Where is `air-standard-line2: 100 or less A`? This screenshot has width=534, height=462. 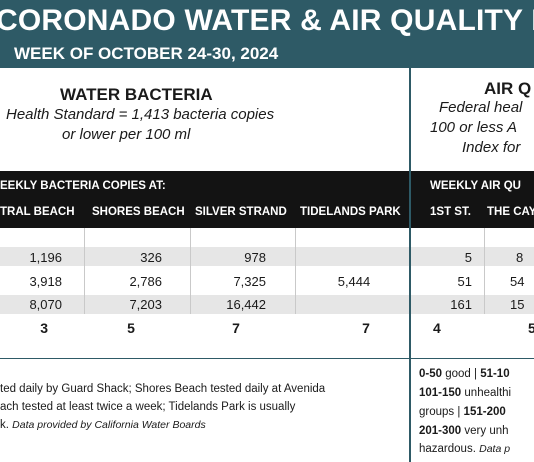
air-standard-line2: 100 or less A is located at coordinates (473, 127).